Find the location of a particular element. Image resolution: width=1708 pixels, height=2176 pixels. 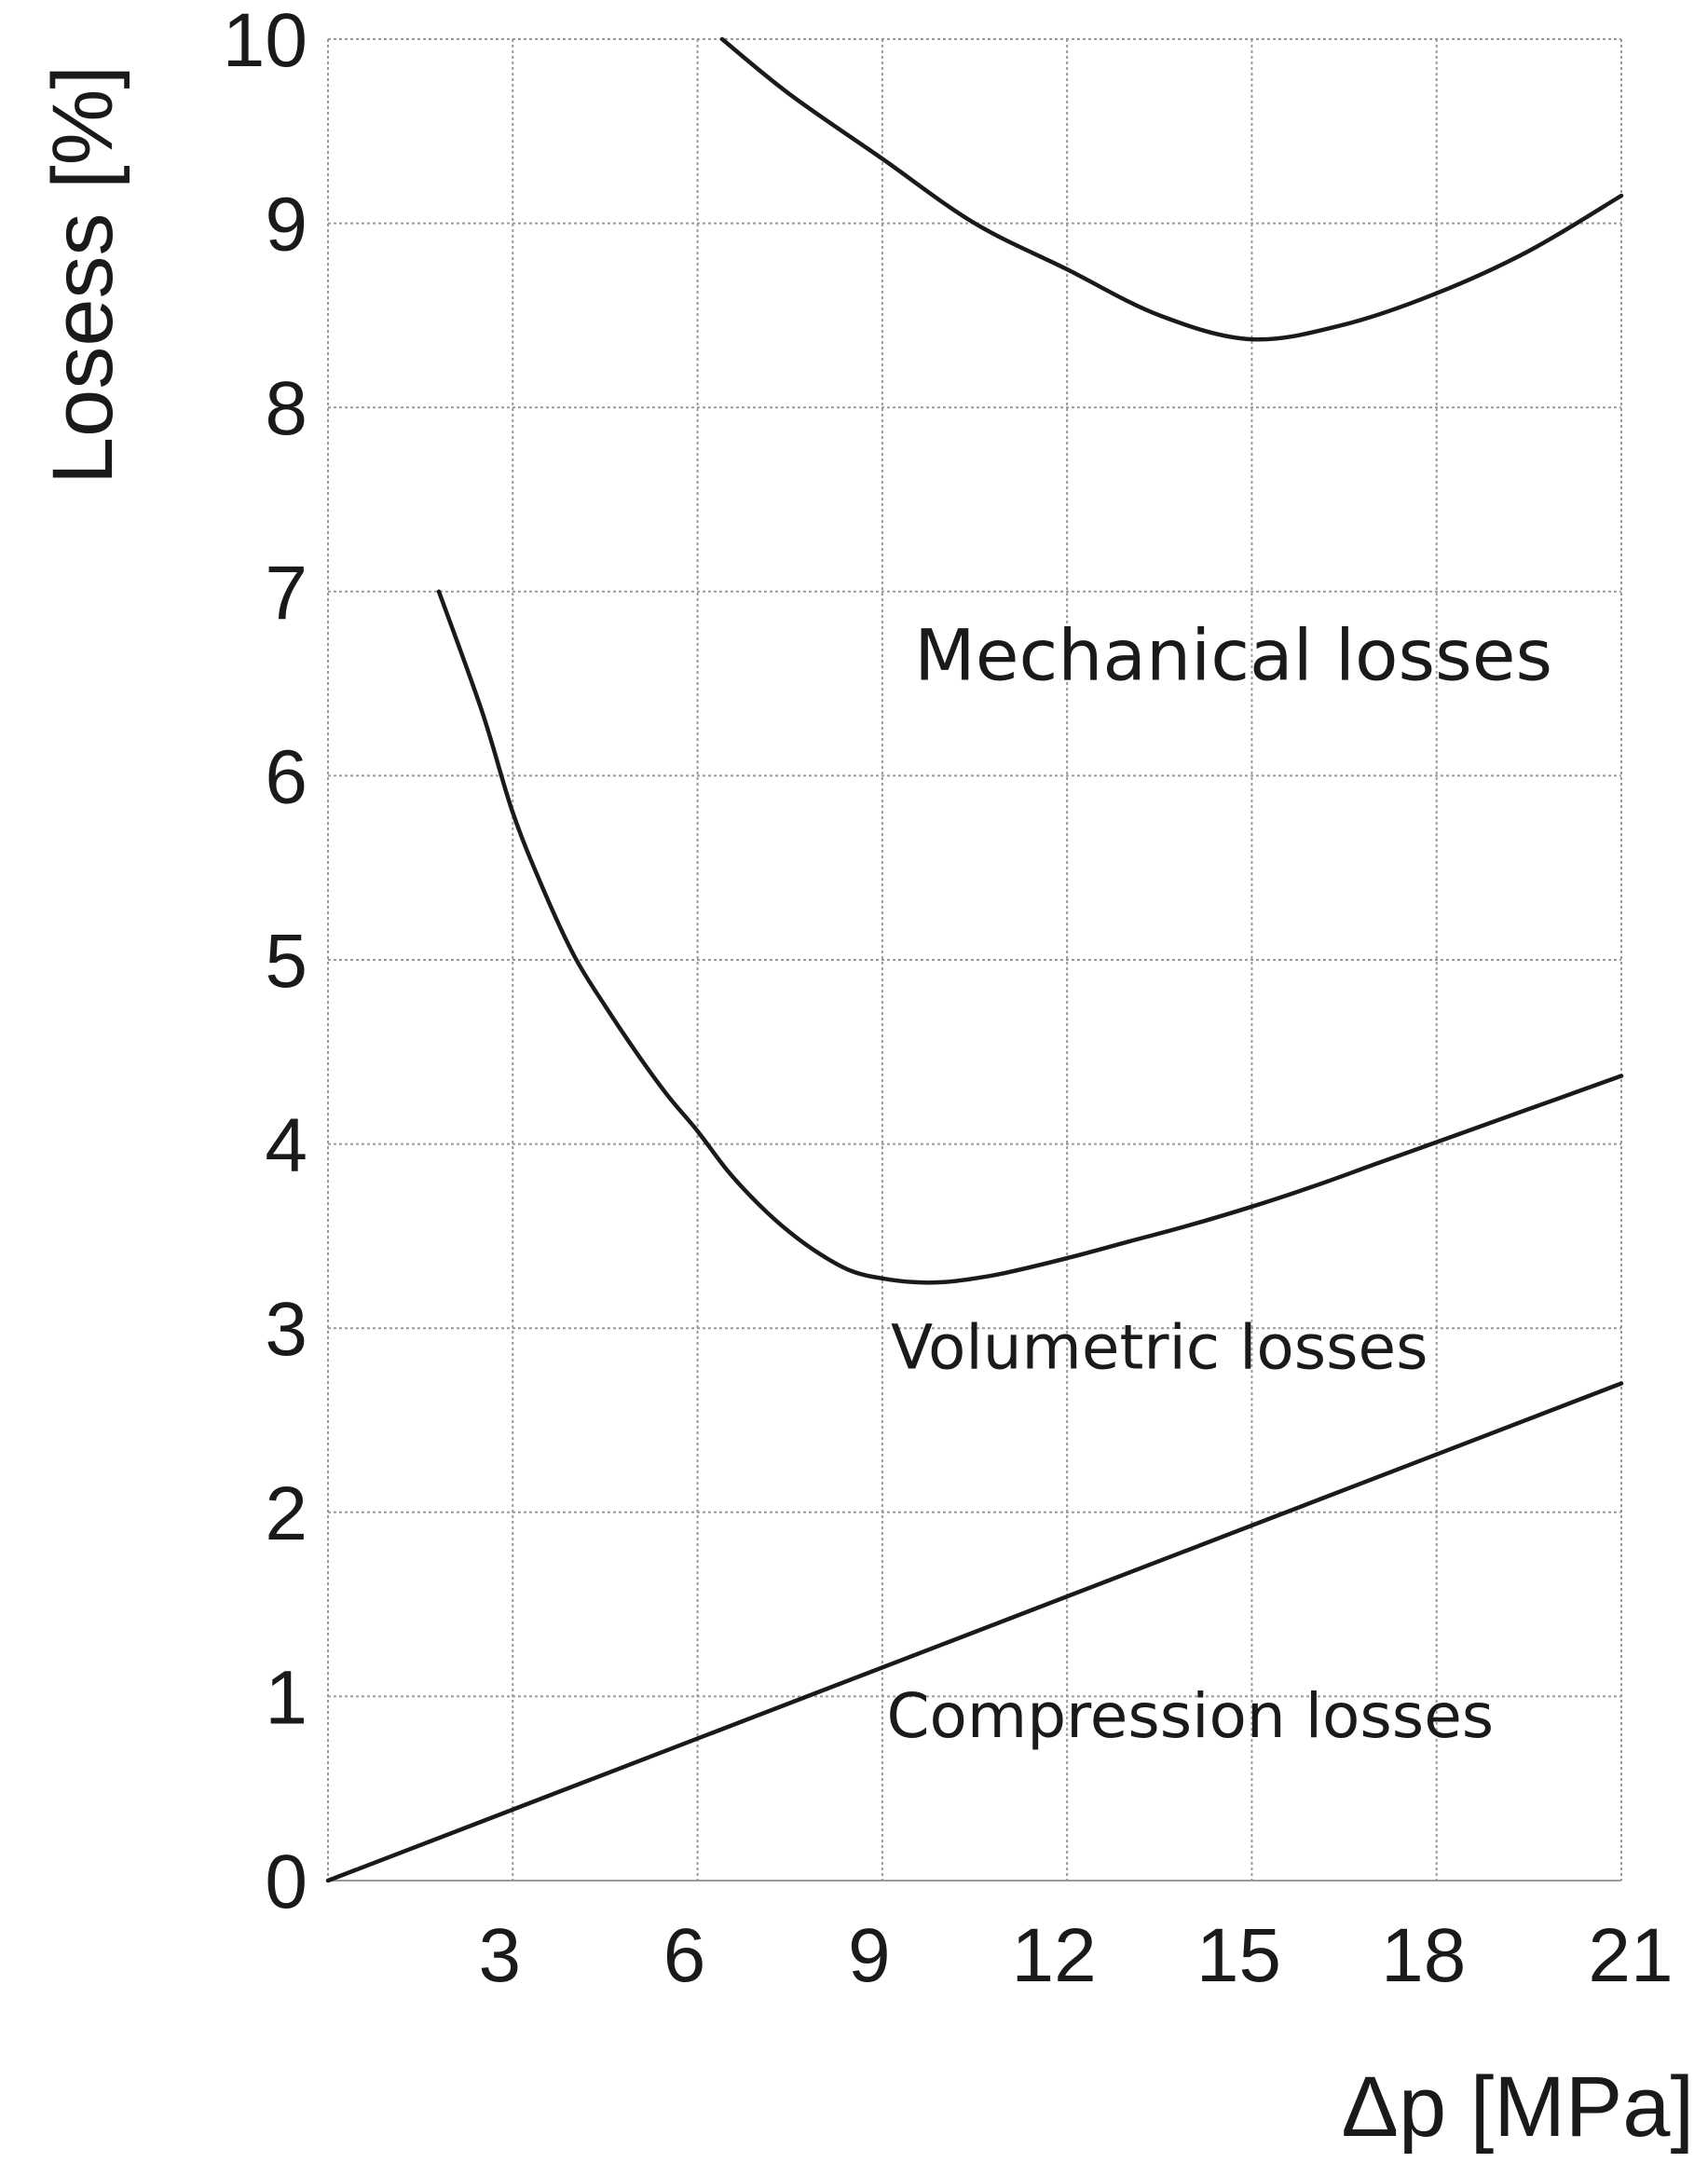

x-tick-label: 21 is located at coordinates (1630, 1955).